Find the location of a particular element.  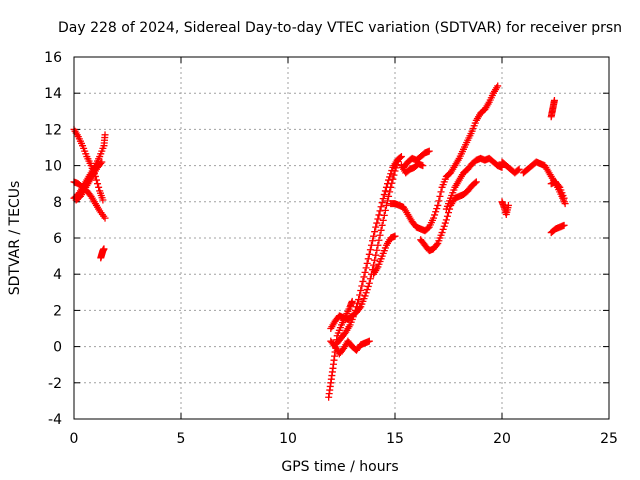

x-tick-label: 10 is located at coordinates (288, 439).